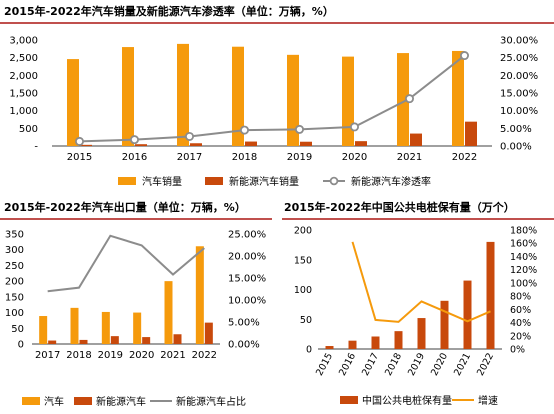 The width and height of the screenshot is (554, 414). I want to click on c1-left-tick: -, so click(36, 147).